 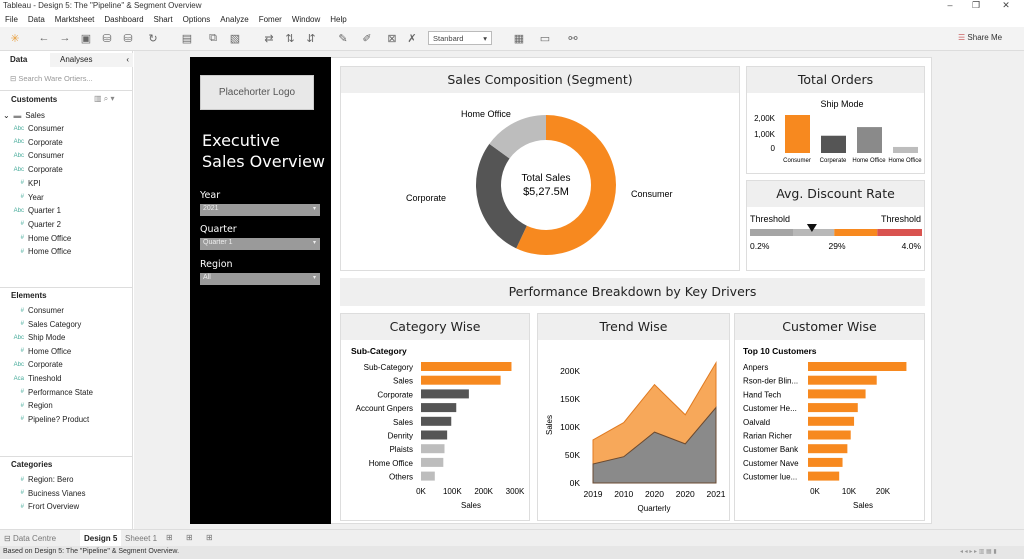 I want to click on tab-data-source: ⊟ Data Centre, so click(x=30, y=538).